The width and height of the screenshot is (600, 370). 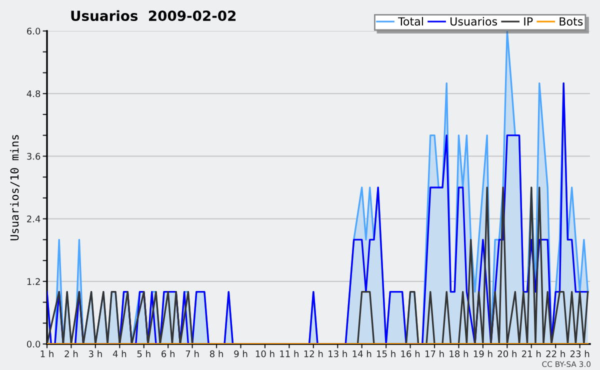 What do you see at coordinates (507, 354) in the screenshot?
I see `x-tick-label: 20 h` at bounding box center [507, 354].